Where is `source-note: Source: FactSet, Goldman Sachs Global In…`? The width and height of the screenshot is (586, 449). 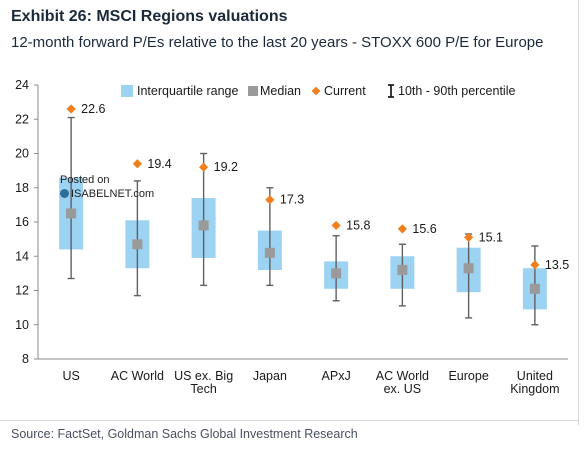 source-note: Source: FactSet, Goldman Sachs Global In… is located at coordinates (184, 434).